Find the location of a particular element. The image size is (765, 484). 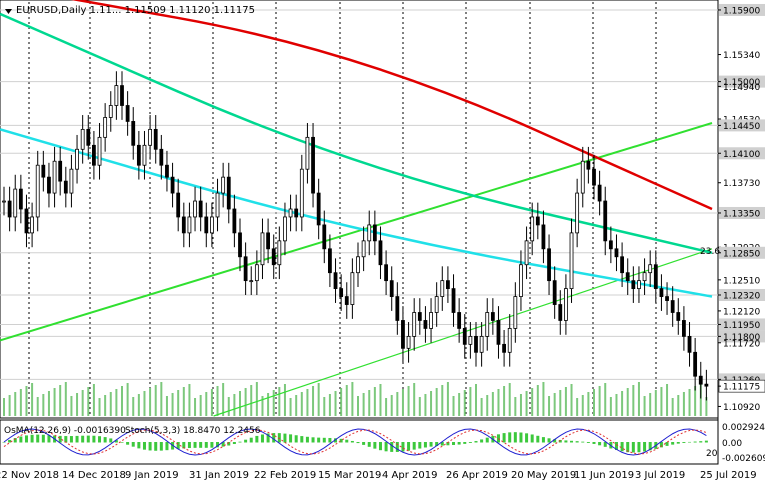

date-tick-label: 26 Apr 2019 is located at coordinates (477, 475).